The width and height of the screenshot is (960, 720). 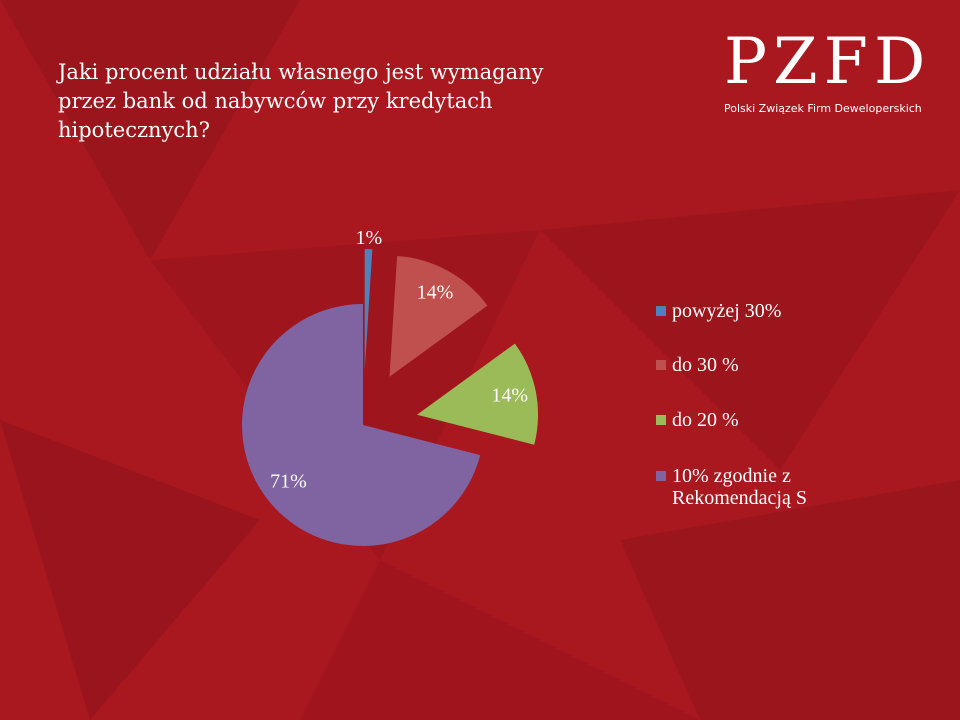 I want to click on legend-label: 10% zgodnie z Rekomendacją S, so click(x=739, y=487).